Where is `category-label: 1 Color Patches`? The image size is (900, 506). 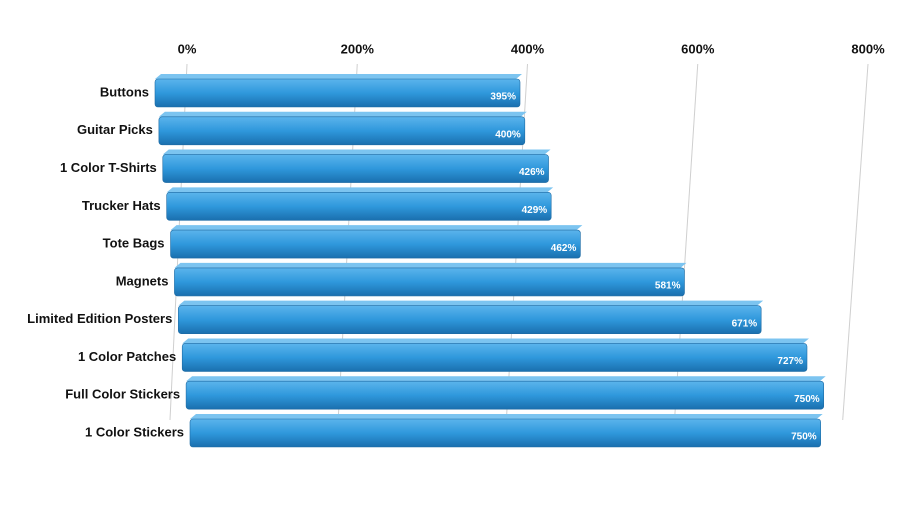
category-label: 1 Color Patches is located at coordinates (127, 356).